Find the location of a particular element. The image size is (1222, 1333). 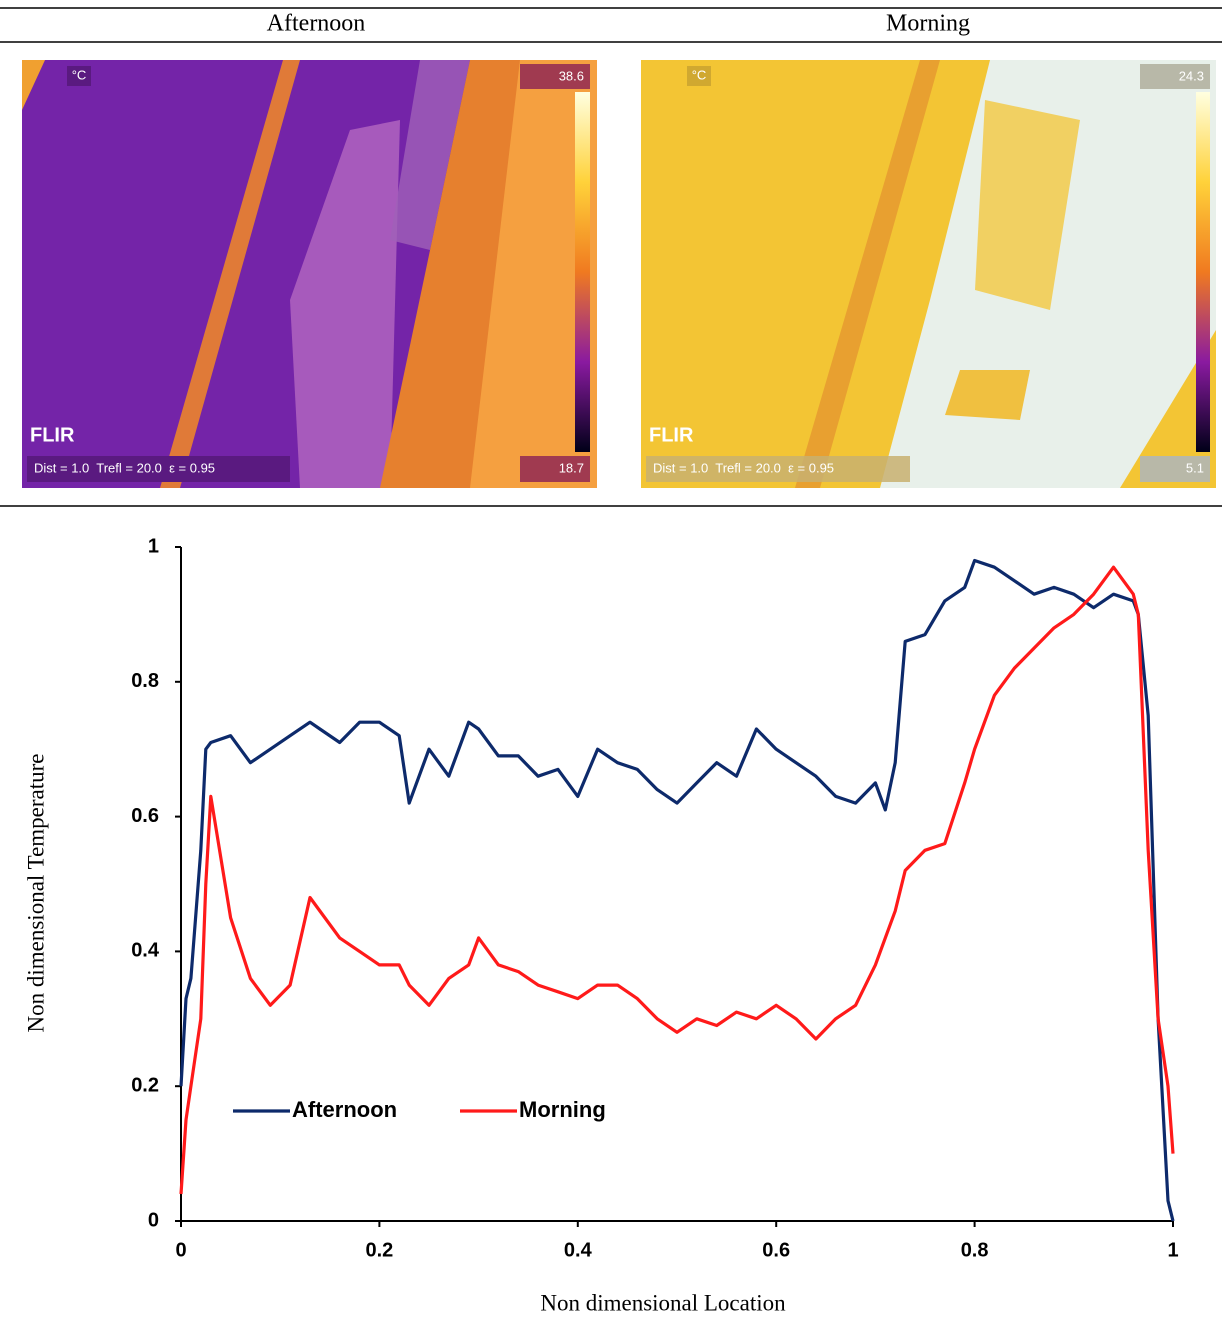

y-tick-label: 0 is located at coordinates (153, 1220).